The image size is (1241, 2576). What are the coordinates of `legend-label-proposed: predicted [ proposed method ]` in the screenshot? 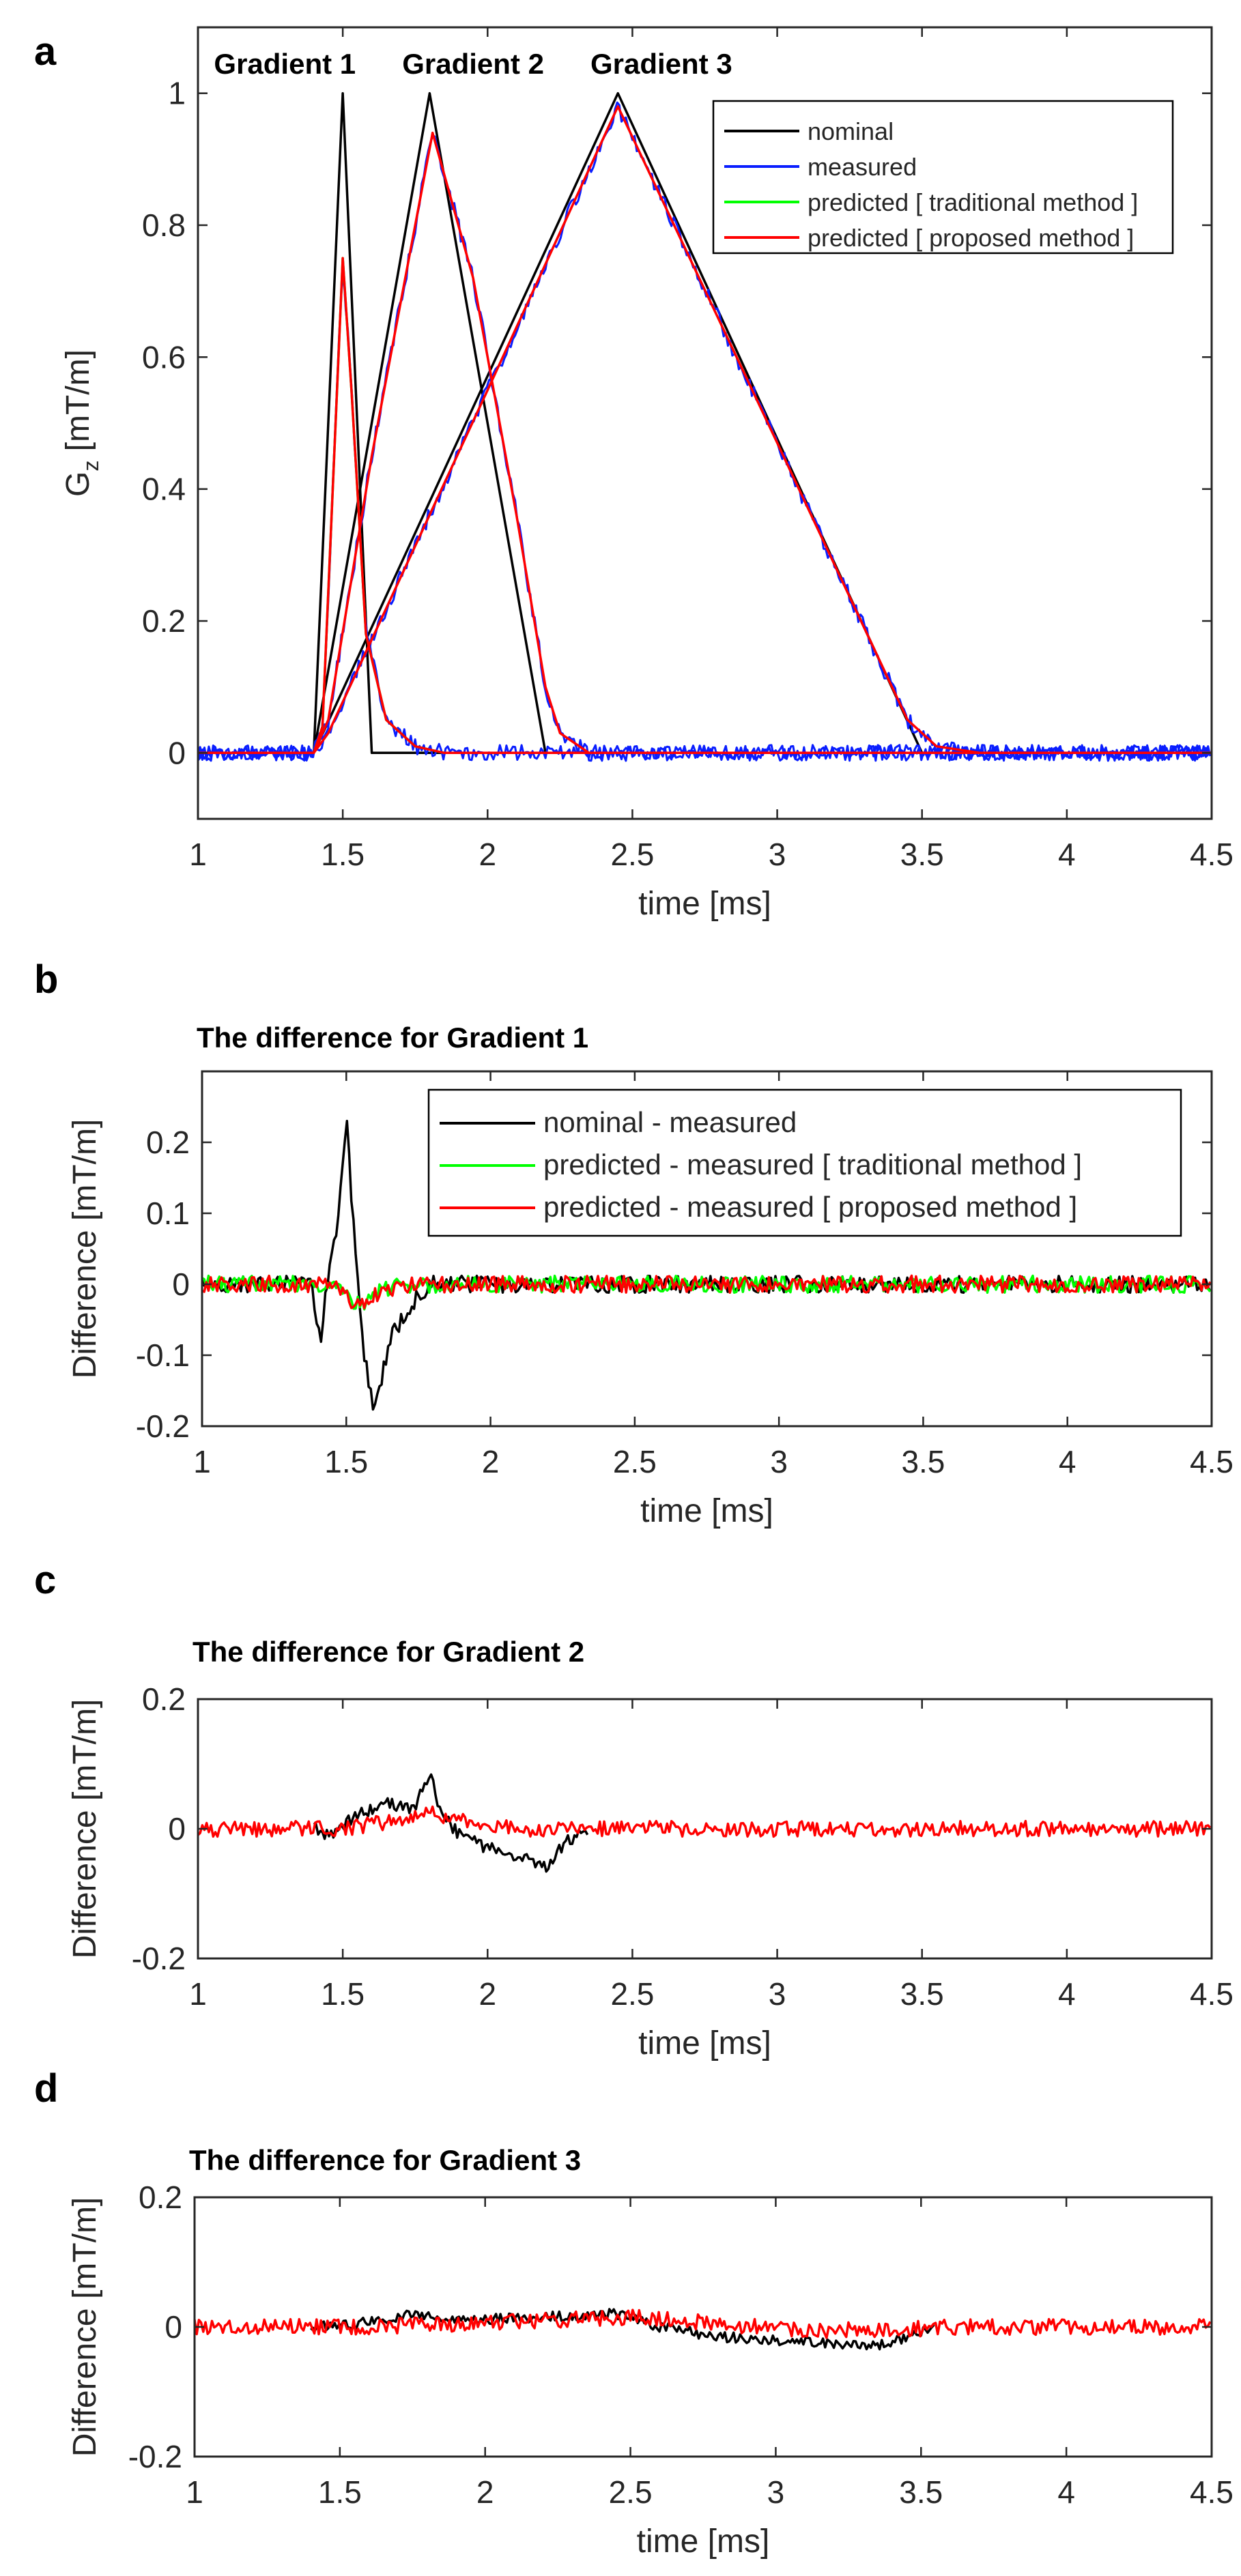 It's located at (971, 238).